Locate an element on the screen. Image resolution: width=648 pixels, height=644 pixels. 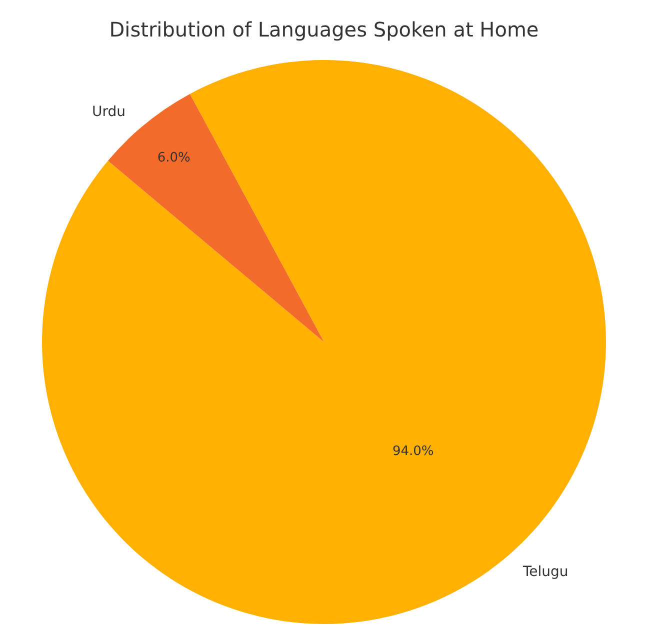
slice-label: Telugu is located at coordinates (545, 572).